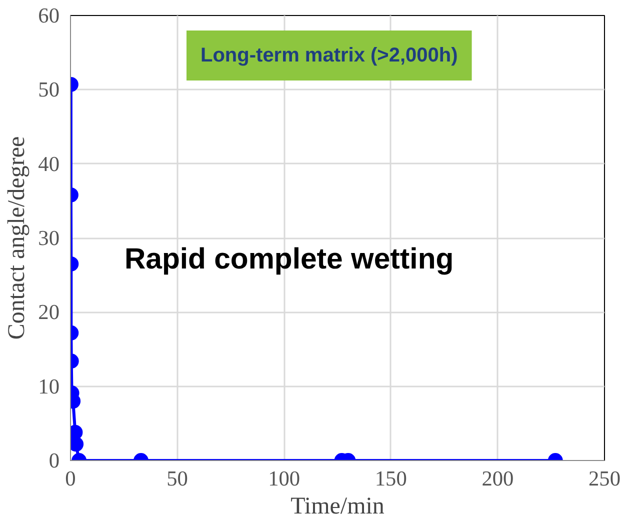 This screenshot has height=522, width=639. What do you see at coordinates (329, 55) in the screenshot?
I see `annotation: Long-term matrix (>2,000h)` at bounding box center [329, 55].